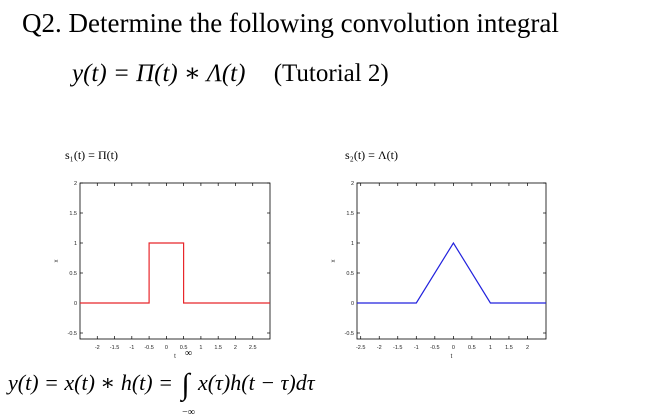  Describe the element at coordinates (360, 348) in the screenshot. I see `x-tick-label: -2.5` at that location.